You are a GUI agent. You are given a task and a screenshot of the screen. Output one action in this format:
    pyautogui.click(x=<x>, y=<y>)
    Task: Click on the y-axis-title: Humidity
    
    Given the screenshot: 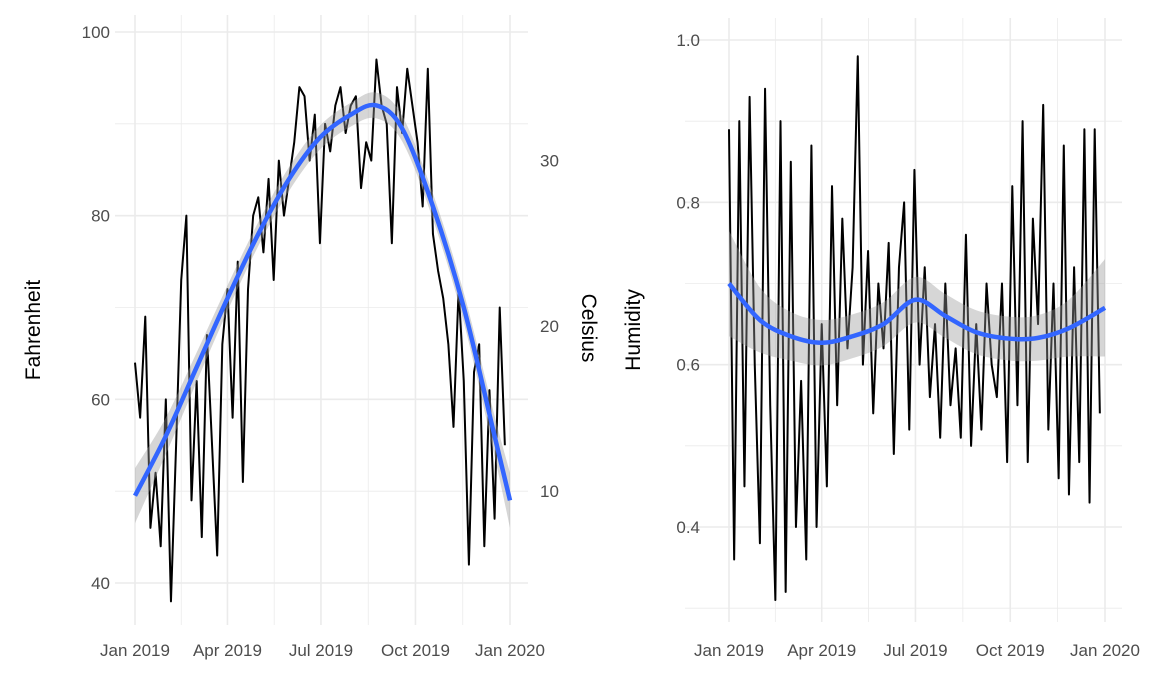 What is the action you would take?
    pyautogui.click(x=633, y=330)
    